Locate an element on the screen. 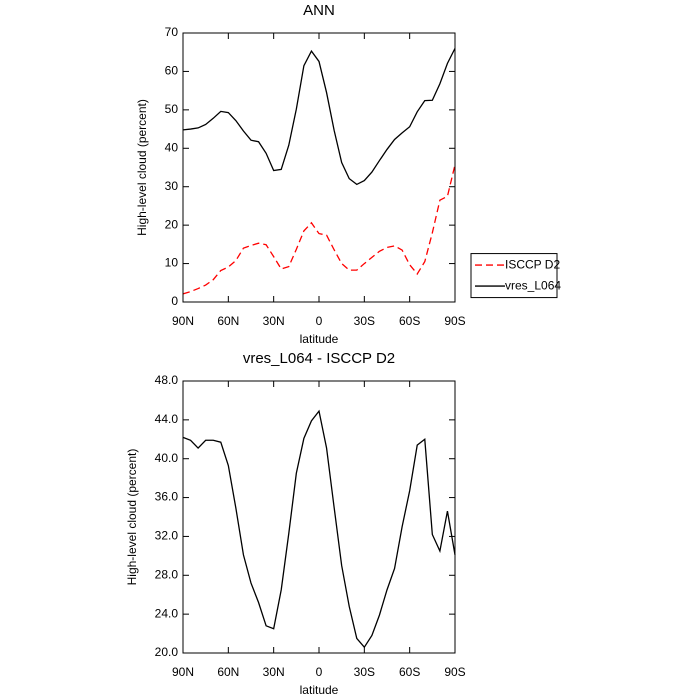 The height and width of the screenshot is (700, 700). y-tick-label: 0 is located at coordinates (174, 301).